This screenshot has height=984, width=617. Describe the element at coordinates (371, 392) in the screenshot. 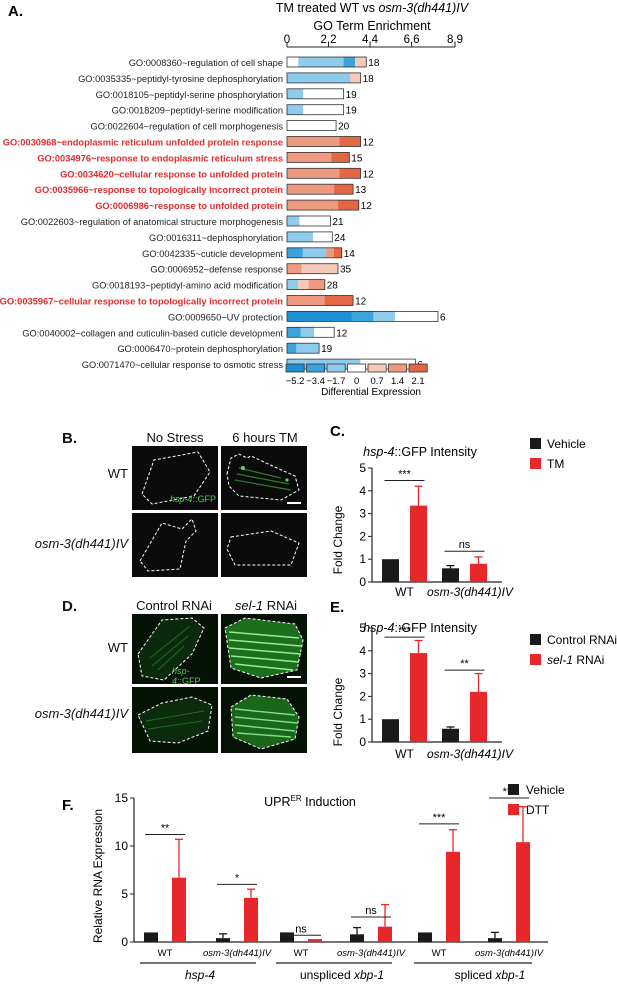

I see `legend-title: Differential Expression` at that location.